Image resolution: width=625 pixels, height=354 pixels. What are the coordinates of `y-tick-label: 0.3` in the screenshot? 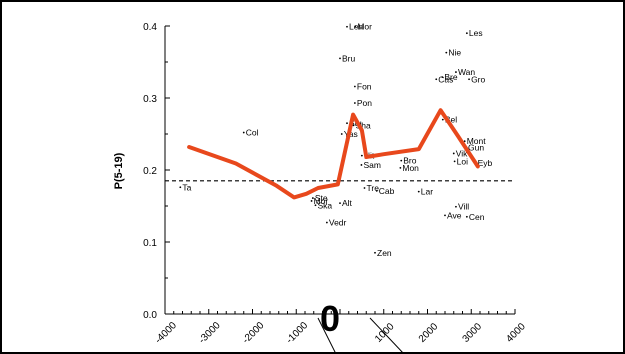 It's located at (150, 99).